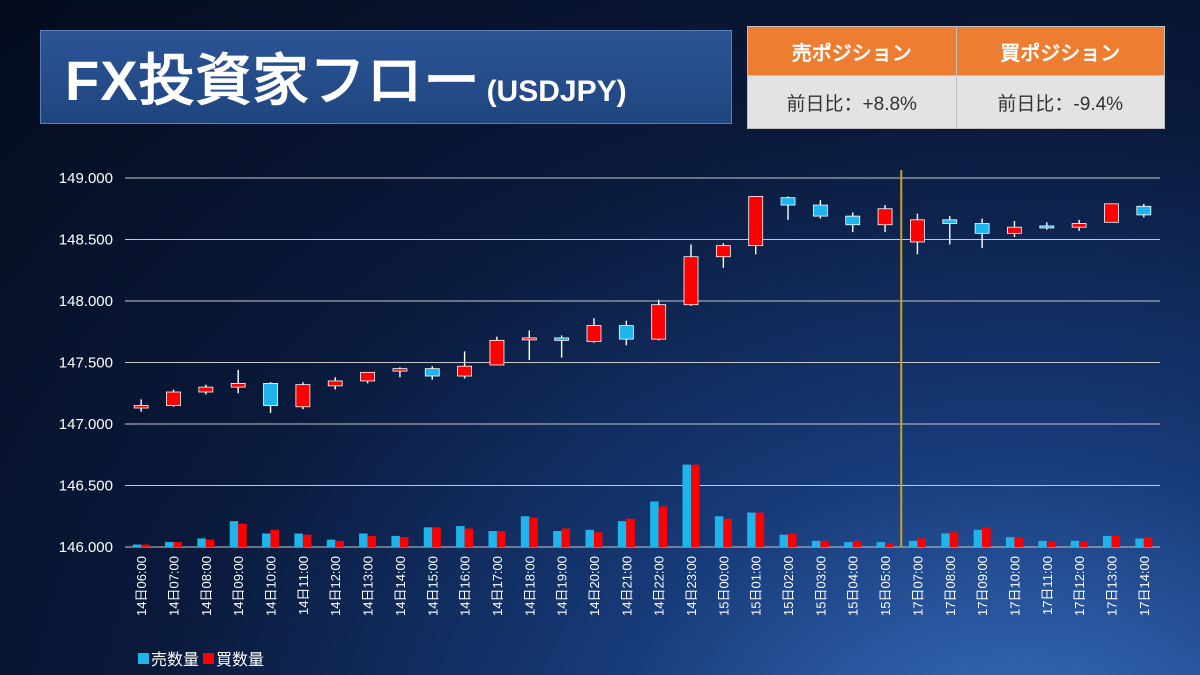 This screenshot has width=1200, height=675. Describe the element at coordinates (626, 586) in the screenshot. I see `x-tick-label: 14日21:00` at that location.